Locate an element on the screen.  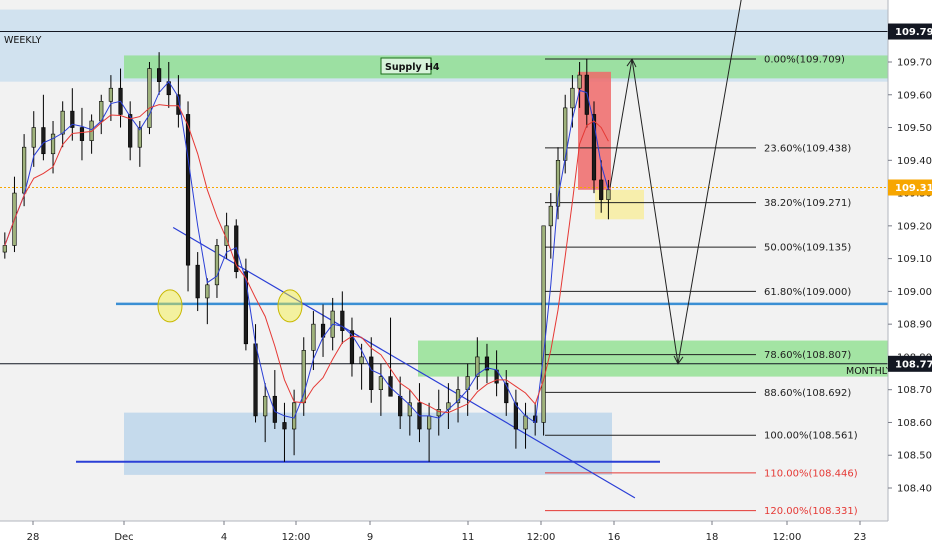
projection-arrow-down is located at coordinates (678, 360).